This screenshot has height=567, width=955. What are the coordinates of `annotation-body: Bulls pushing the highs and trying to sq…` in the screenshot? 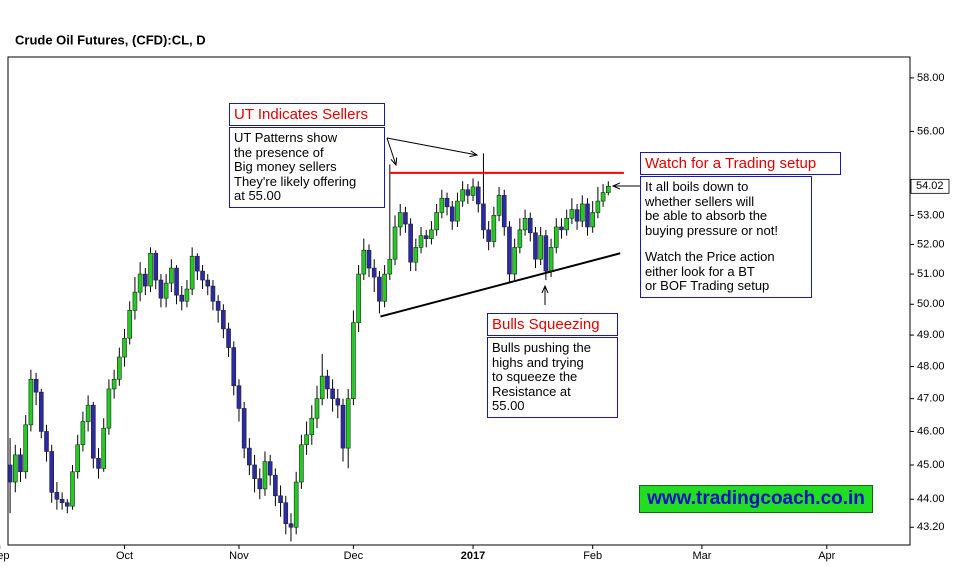 It's located at (552, 377).